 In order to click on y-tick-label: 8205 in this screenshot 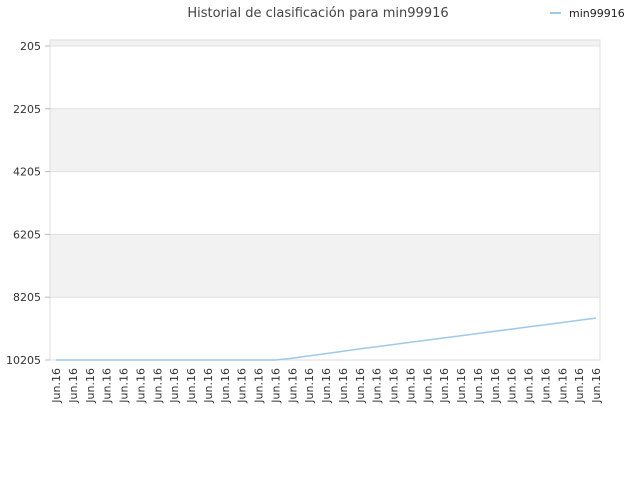, I will do `click(27, 297)`.